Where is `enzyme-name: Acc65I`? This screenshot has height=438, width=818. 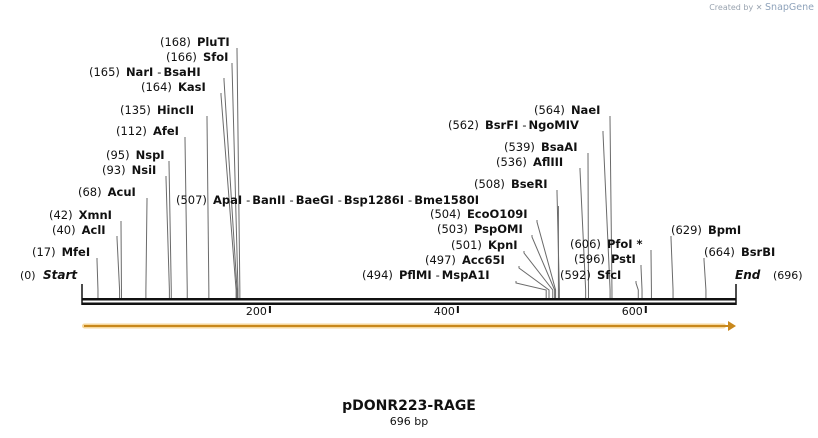 enzyme-name: Acc65I is located at coordinates (483, 260).